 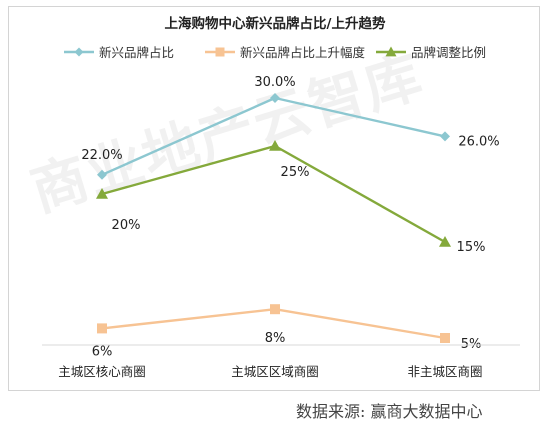 I want to click on legend-marker-square, so click(x=220, y=52).